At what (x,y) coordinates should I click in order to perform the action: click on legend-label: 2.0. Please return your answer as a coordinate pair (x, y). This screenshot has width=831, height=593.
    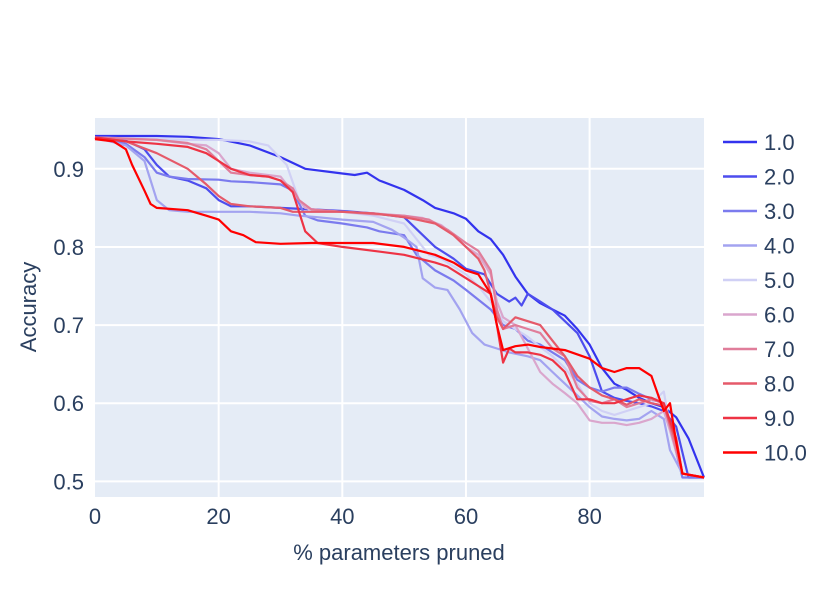
    Looking at the image, I should click on (779, 177).